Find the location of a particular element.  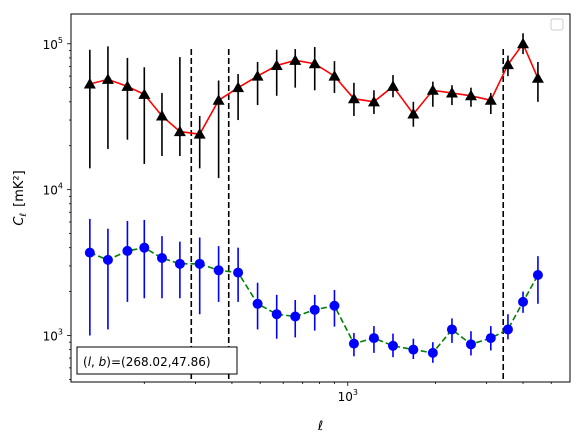

legend-box is located at coordinates (557, 24).